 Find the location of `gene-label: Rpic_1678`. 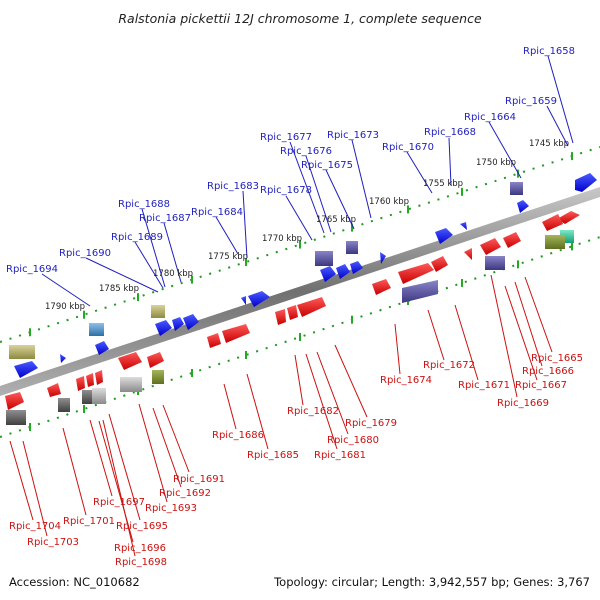

gene-label: Rpic_1678 is located at coordinates (286, 190).